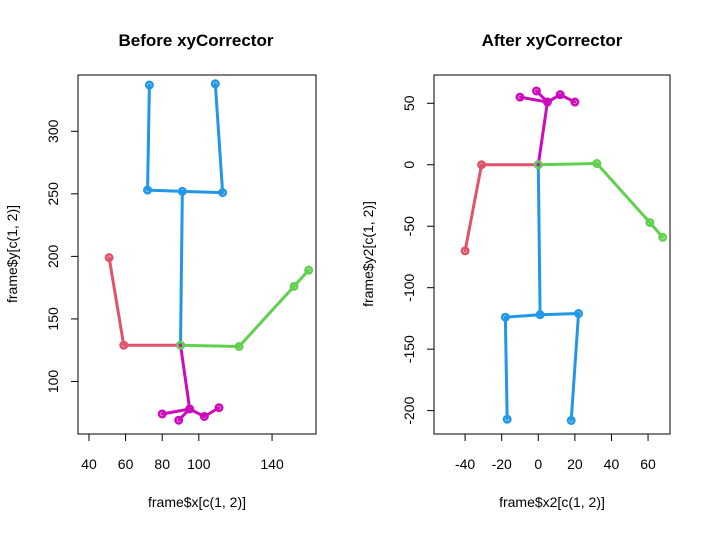 Image resolution: width=711 pixels, height=533 pixels. What do you see at coordinates (126, 464) in the screenshot?
I see `x-tick-label-before: 60` at bounding box center [126, 464].